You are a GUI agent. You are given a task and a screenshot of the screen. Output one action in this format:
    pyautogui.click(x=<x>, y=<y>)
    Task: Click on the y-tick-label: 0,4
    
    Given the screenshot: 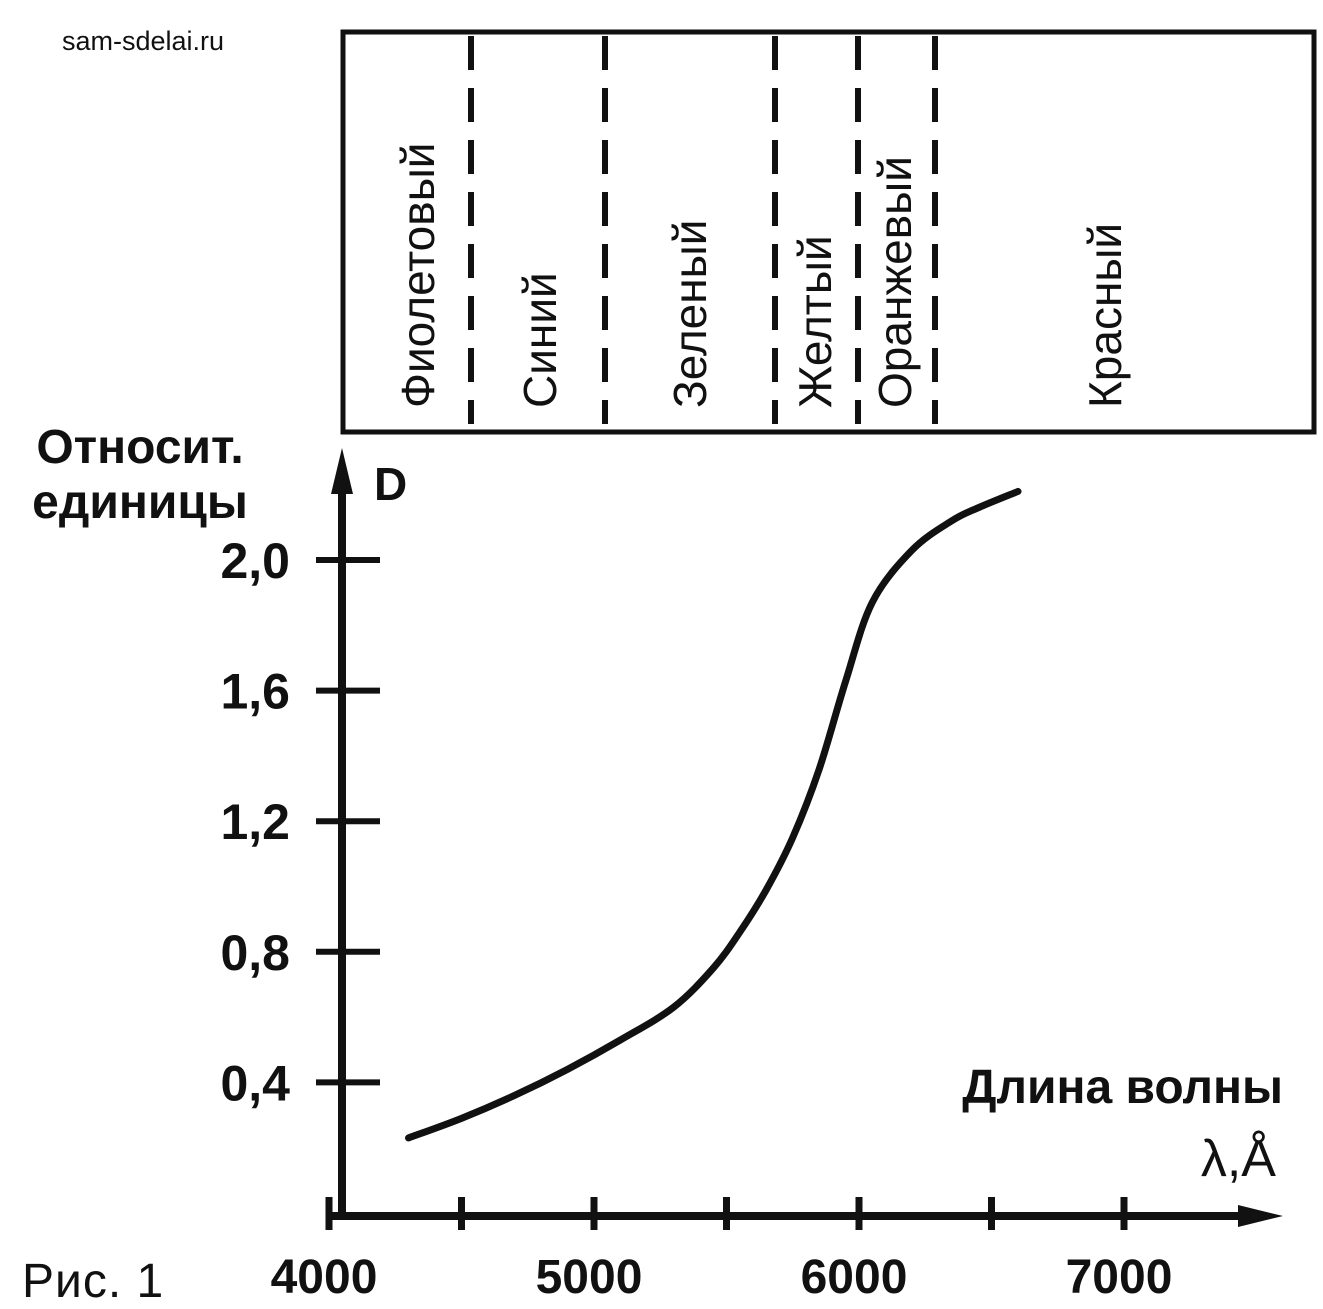 What is the action you would take?
    pyautogui.click(x=255, y=1083)
    